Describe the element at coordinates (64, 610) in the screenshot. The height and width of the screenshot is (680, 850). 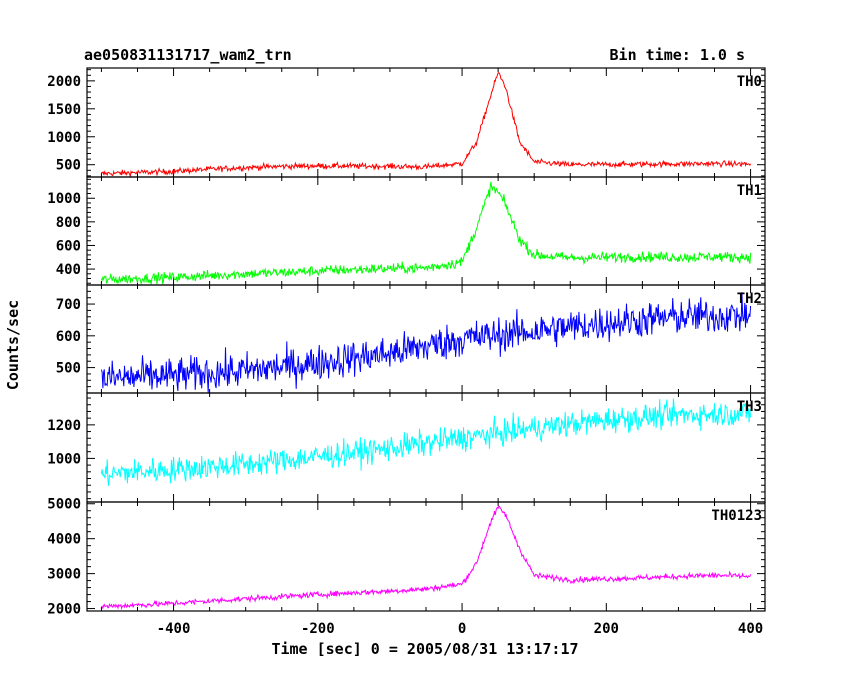
I see `y-tick-label-th0123: 2000` at that location.